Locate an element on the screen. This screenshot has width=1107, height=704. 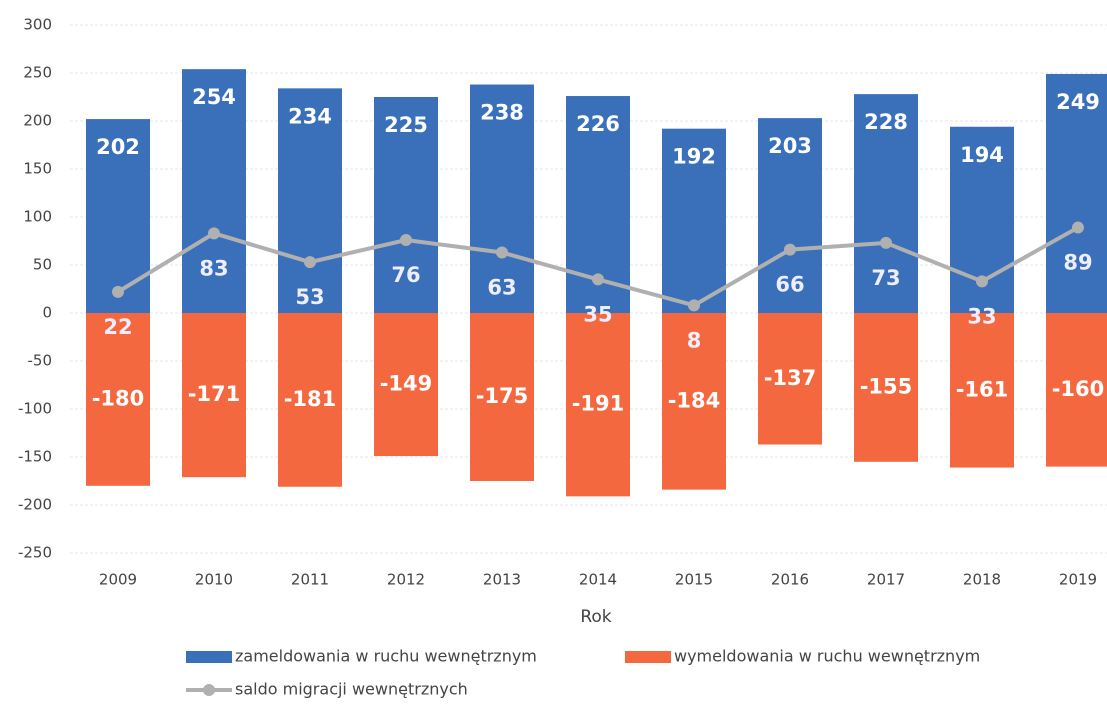
data-label: -161 is located at coordinates (982, 389).